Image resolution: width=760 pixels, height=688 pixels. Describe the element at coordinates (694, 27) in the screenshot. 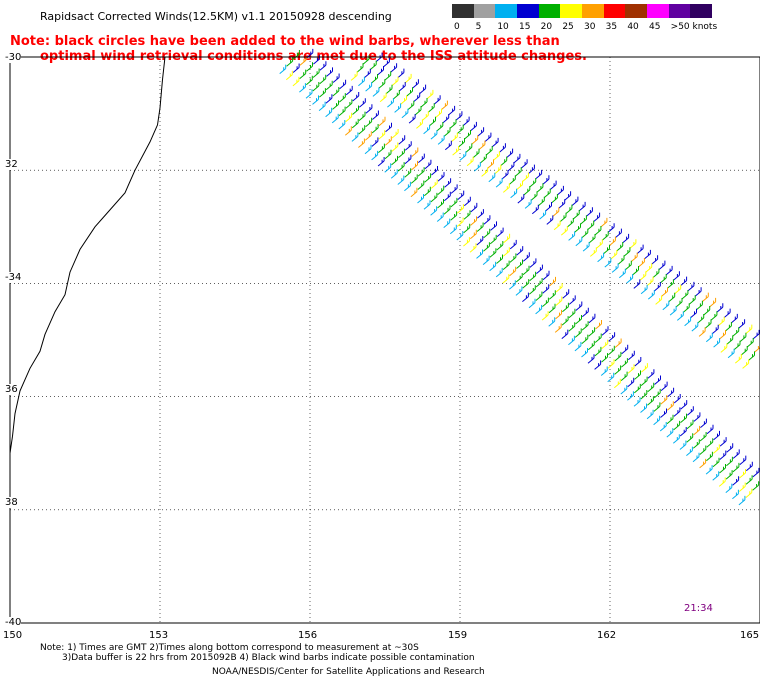

I see `legend-label: >50 knots` at that location.